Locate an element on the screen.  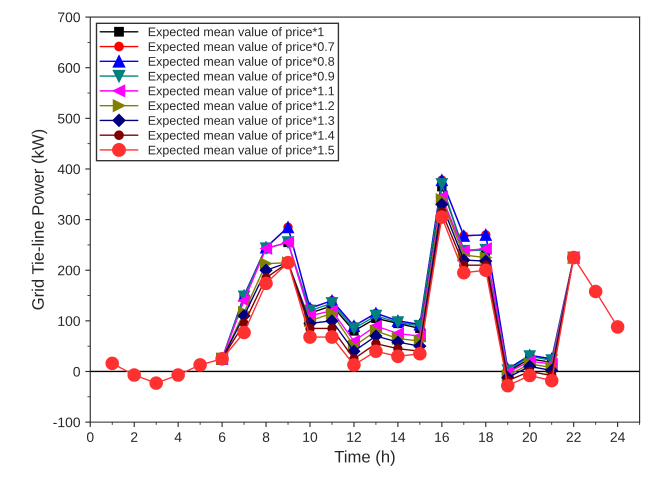
x-tick-label: 8 is located at coordinates (266, 437).